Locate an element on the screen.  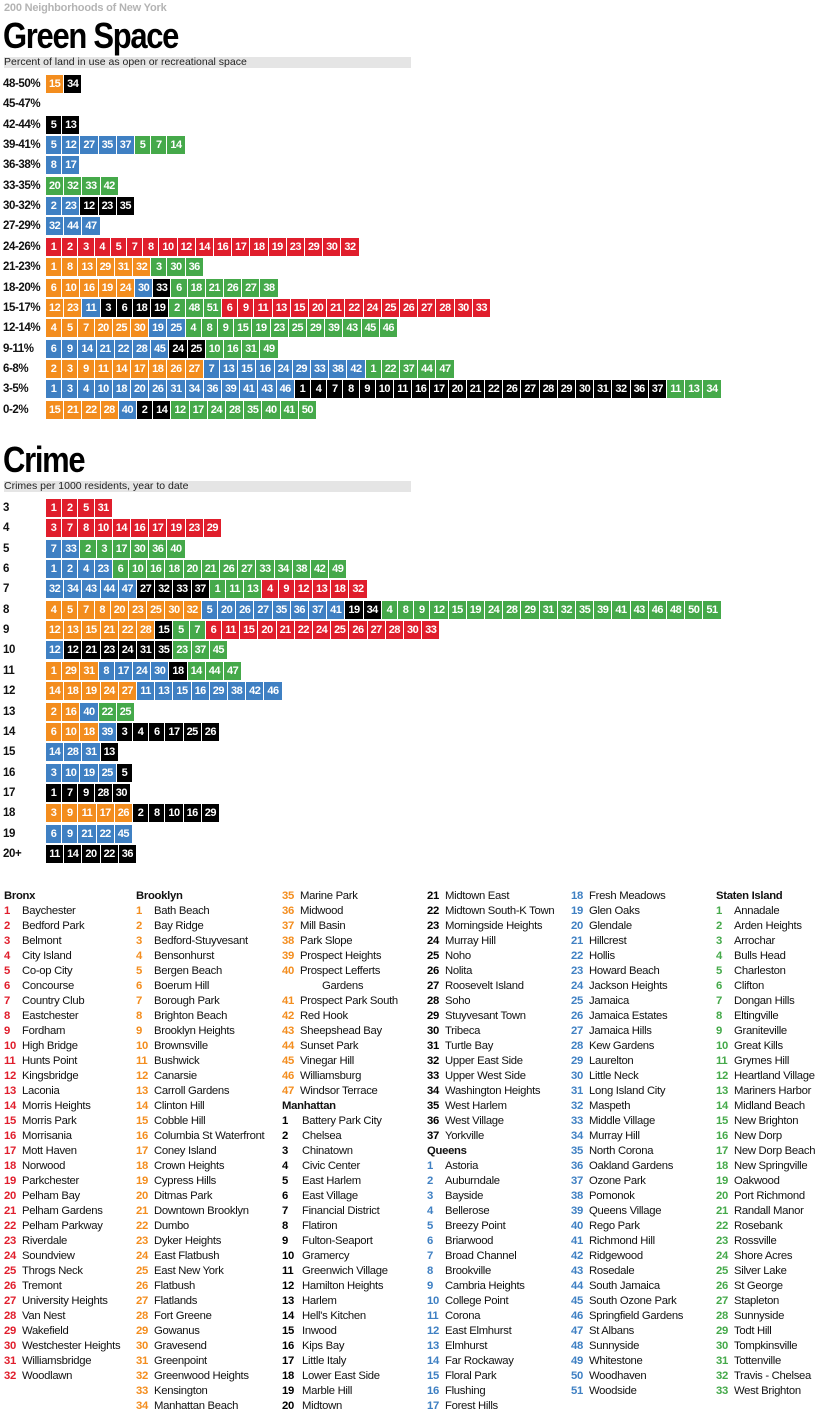
legend-name: Ditmas Park is located at coordinates (183, 1196).